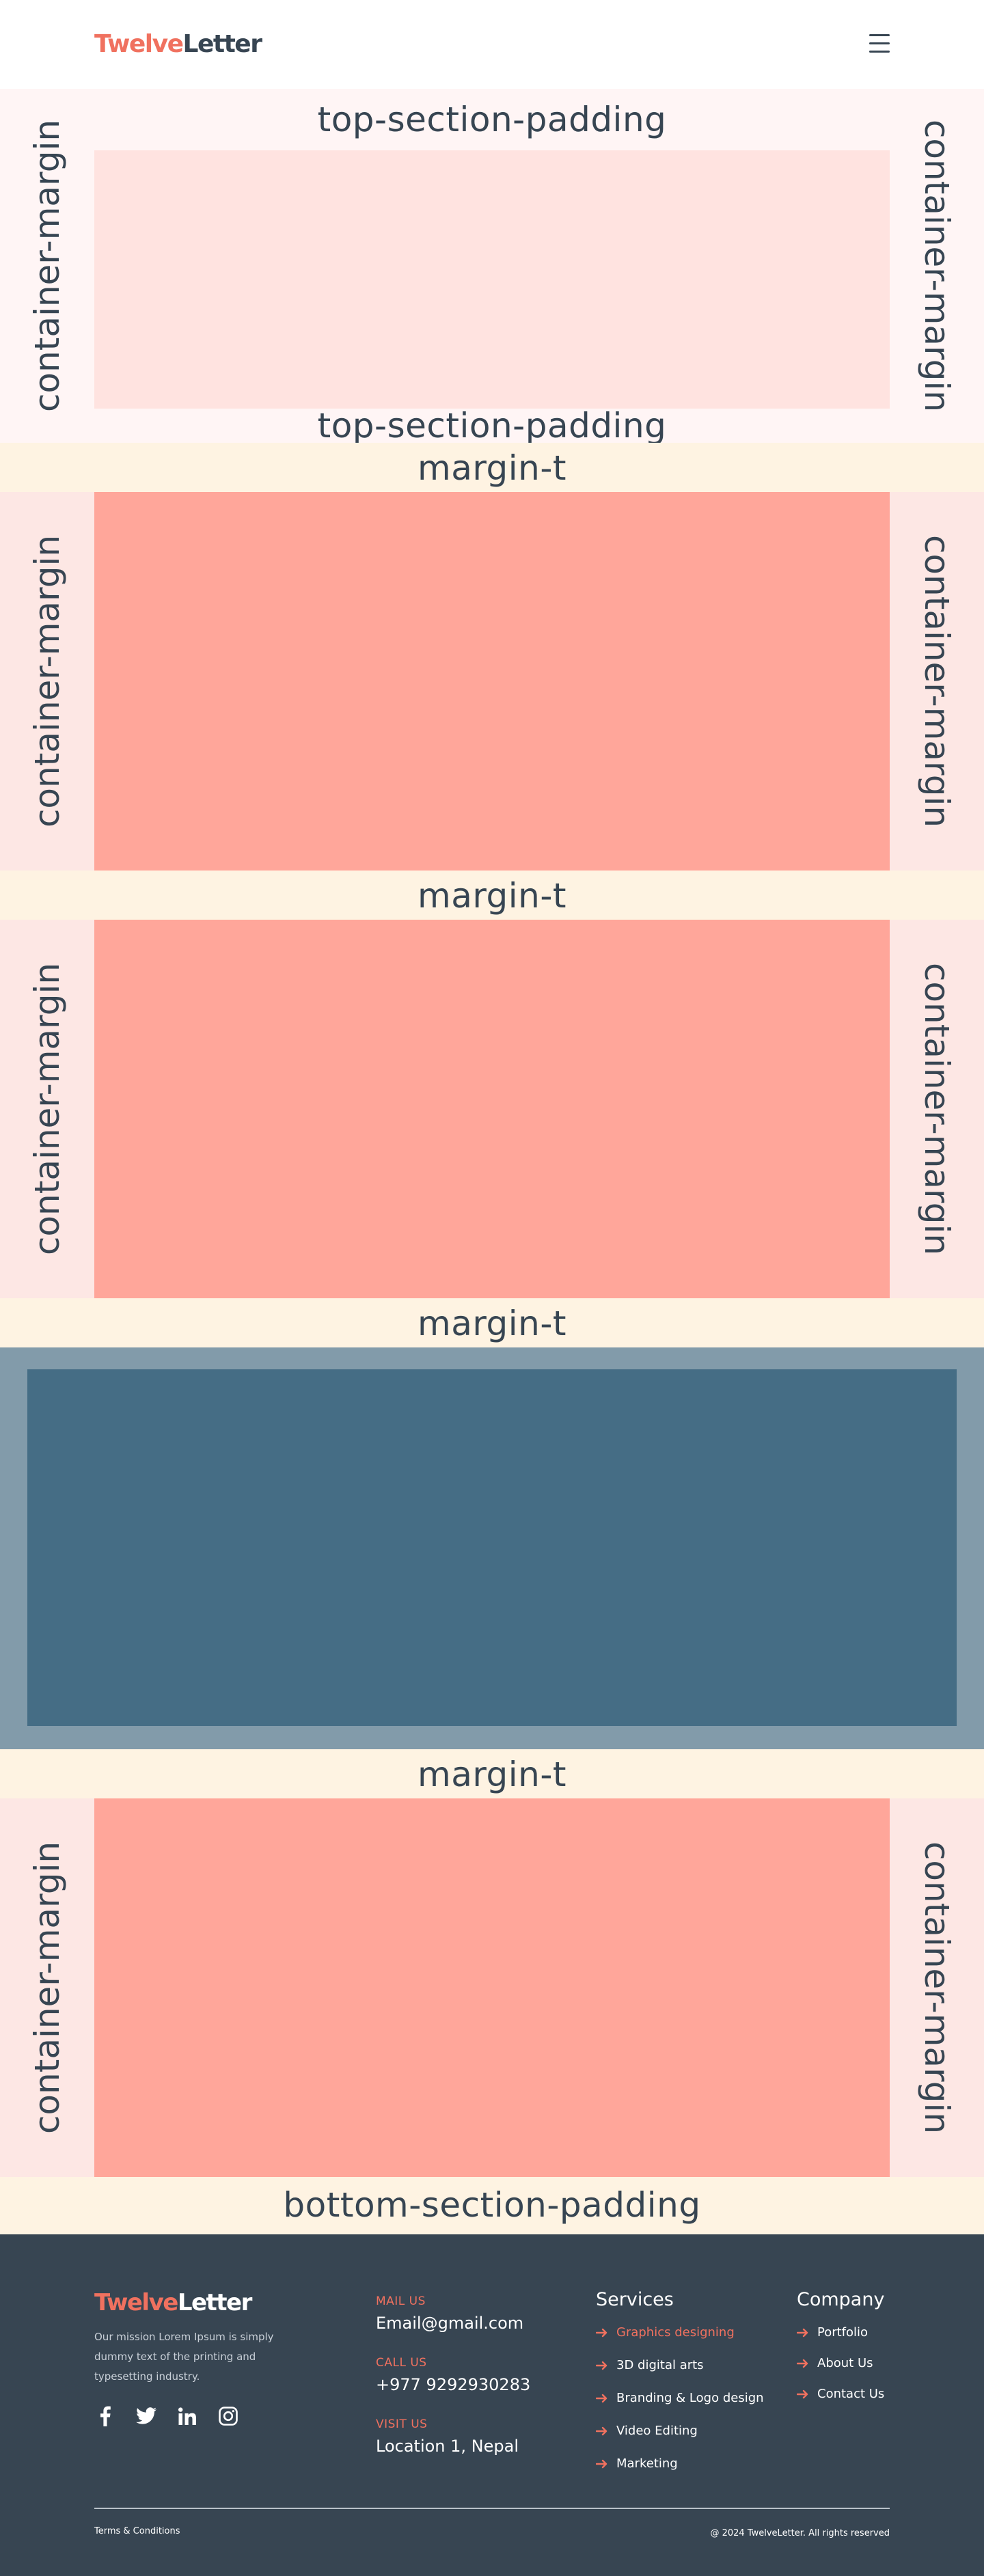 The width and height of the screenshot is (984, 2576). Describe the element at coordinates (843, 2332) in the screenshot. I see `company-link-label: Portfolio` at that location.